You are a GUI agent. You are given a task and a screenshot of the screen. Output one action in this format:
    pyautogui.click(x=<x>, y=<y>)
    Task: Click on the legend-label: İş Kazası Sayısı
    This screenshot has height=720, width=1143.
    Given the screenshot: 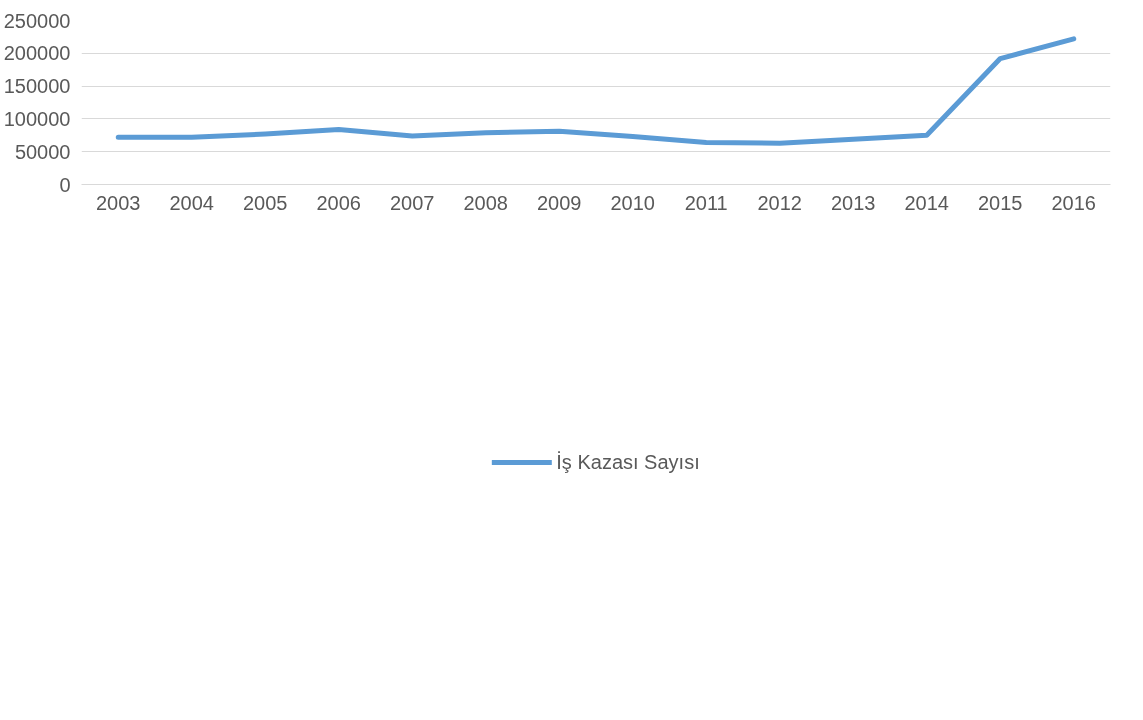 What is the action you would take?
    pyautogui.click(x=628, y=462)
    